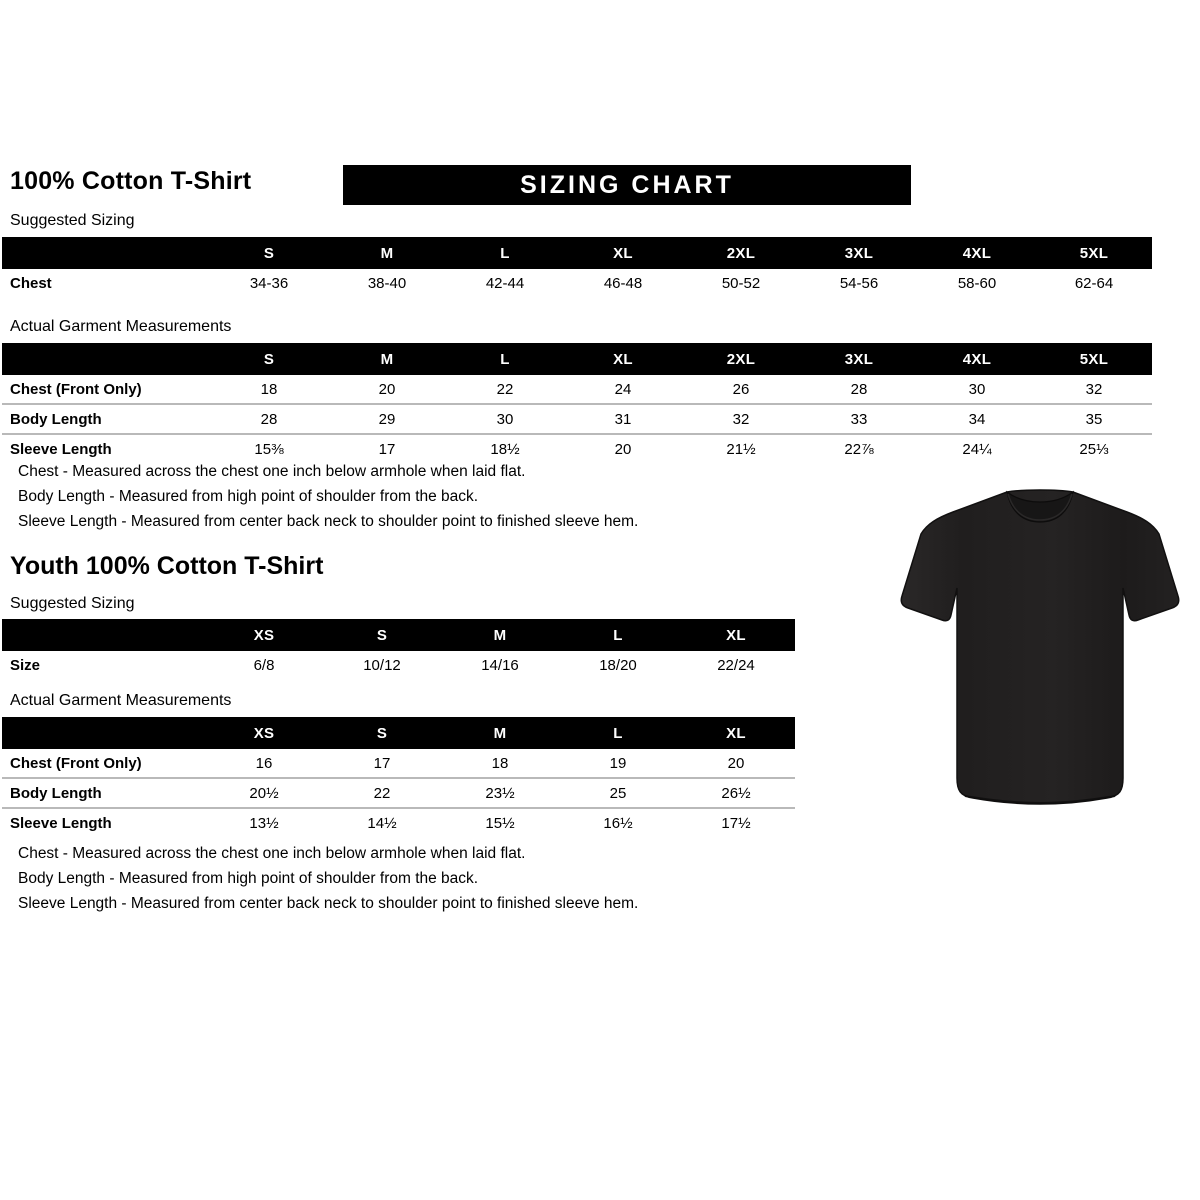  What do you see at coordinates (76, 389) in the screenshot?
I see `adult-actual-row-label: Chest (Front Only)` at bounding box center [76, 389].